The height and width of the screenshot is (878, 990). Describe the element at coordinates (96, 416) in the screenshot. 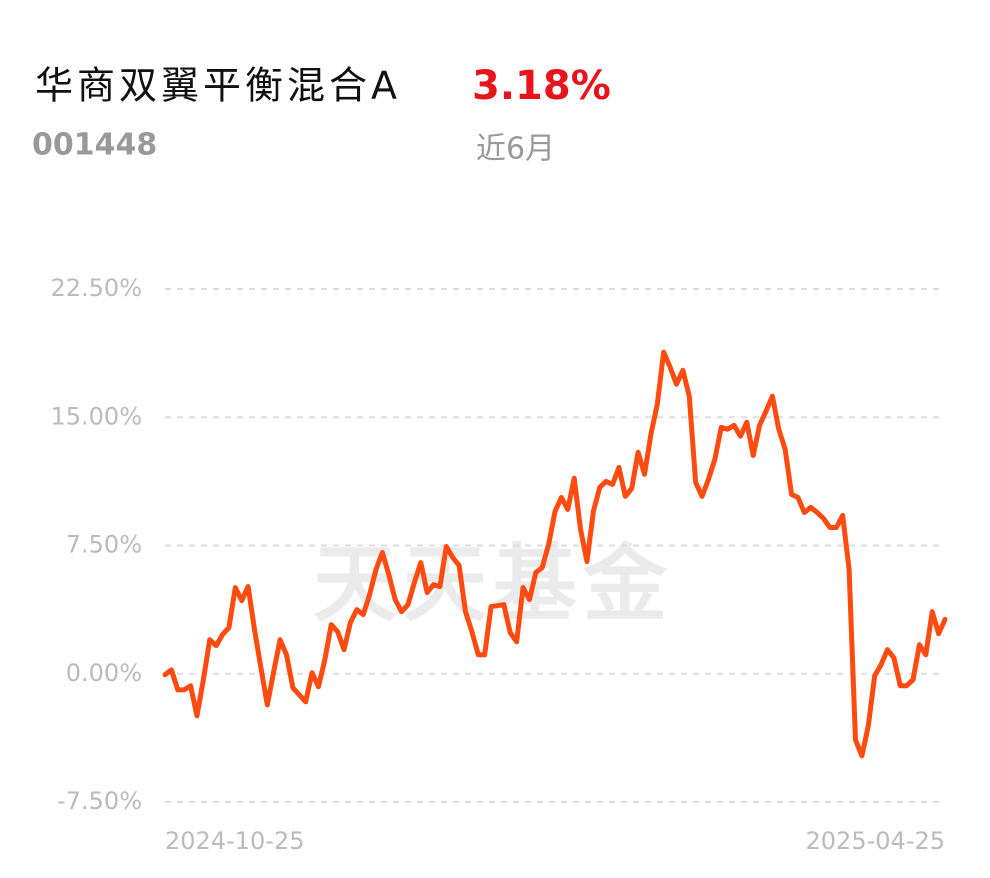

I see `y-tick-label: 15.00%` at that location.